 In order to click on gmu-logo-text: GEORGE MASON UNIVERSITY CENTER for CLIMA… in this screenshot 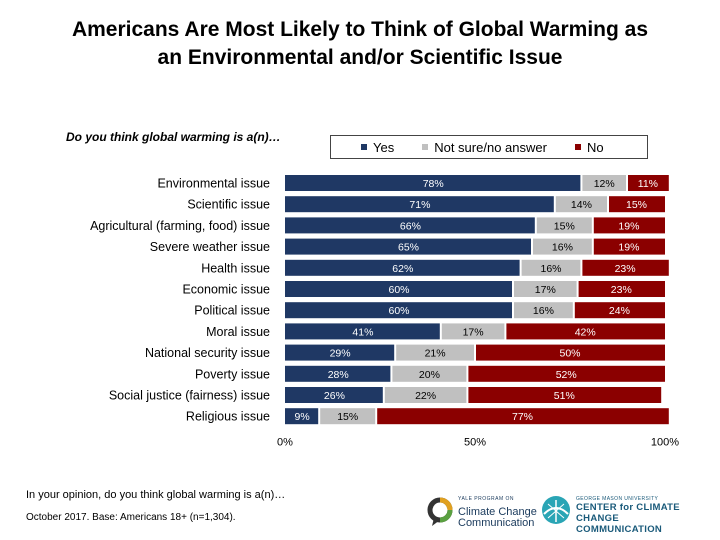, I will do `click(645, 514)`.